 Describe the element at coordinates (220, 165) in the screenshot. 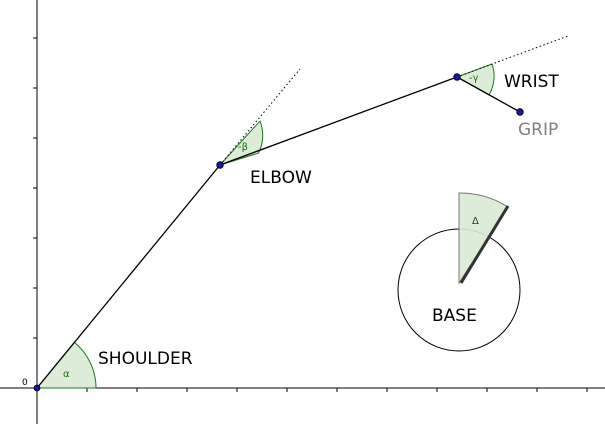

I see `elbow-point` at that location.